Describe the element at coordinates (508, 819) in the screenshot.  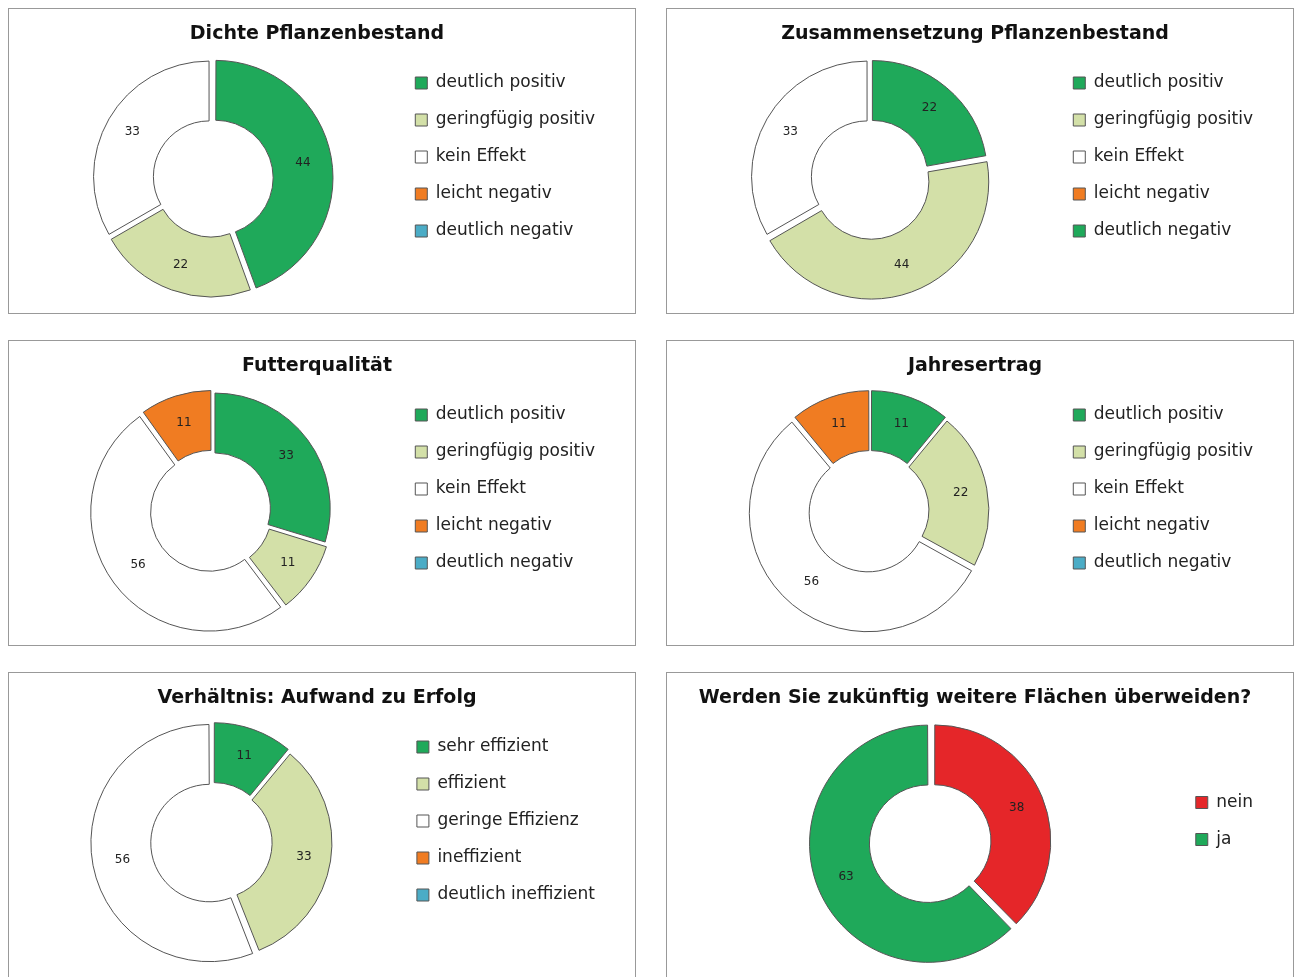
I see `legend-label: geringe Effizienz` at that location.